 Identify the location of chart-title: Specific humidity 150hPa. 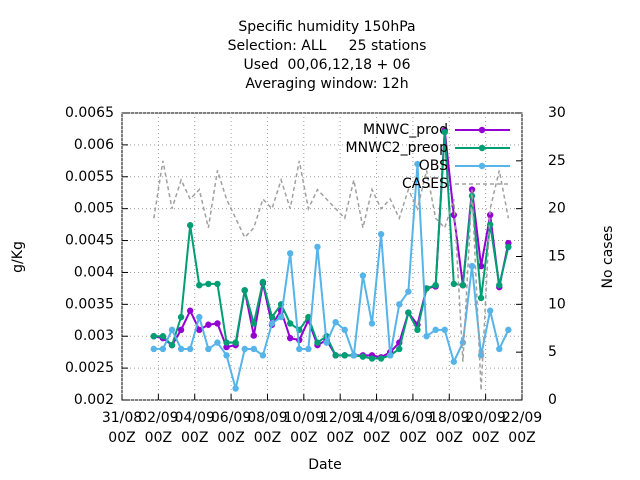
(326, 27).